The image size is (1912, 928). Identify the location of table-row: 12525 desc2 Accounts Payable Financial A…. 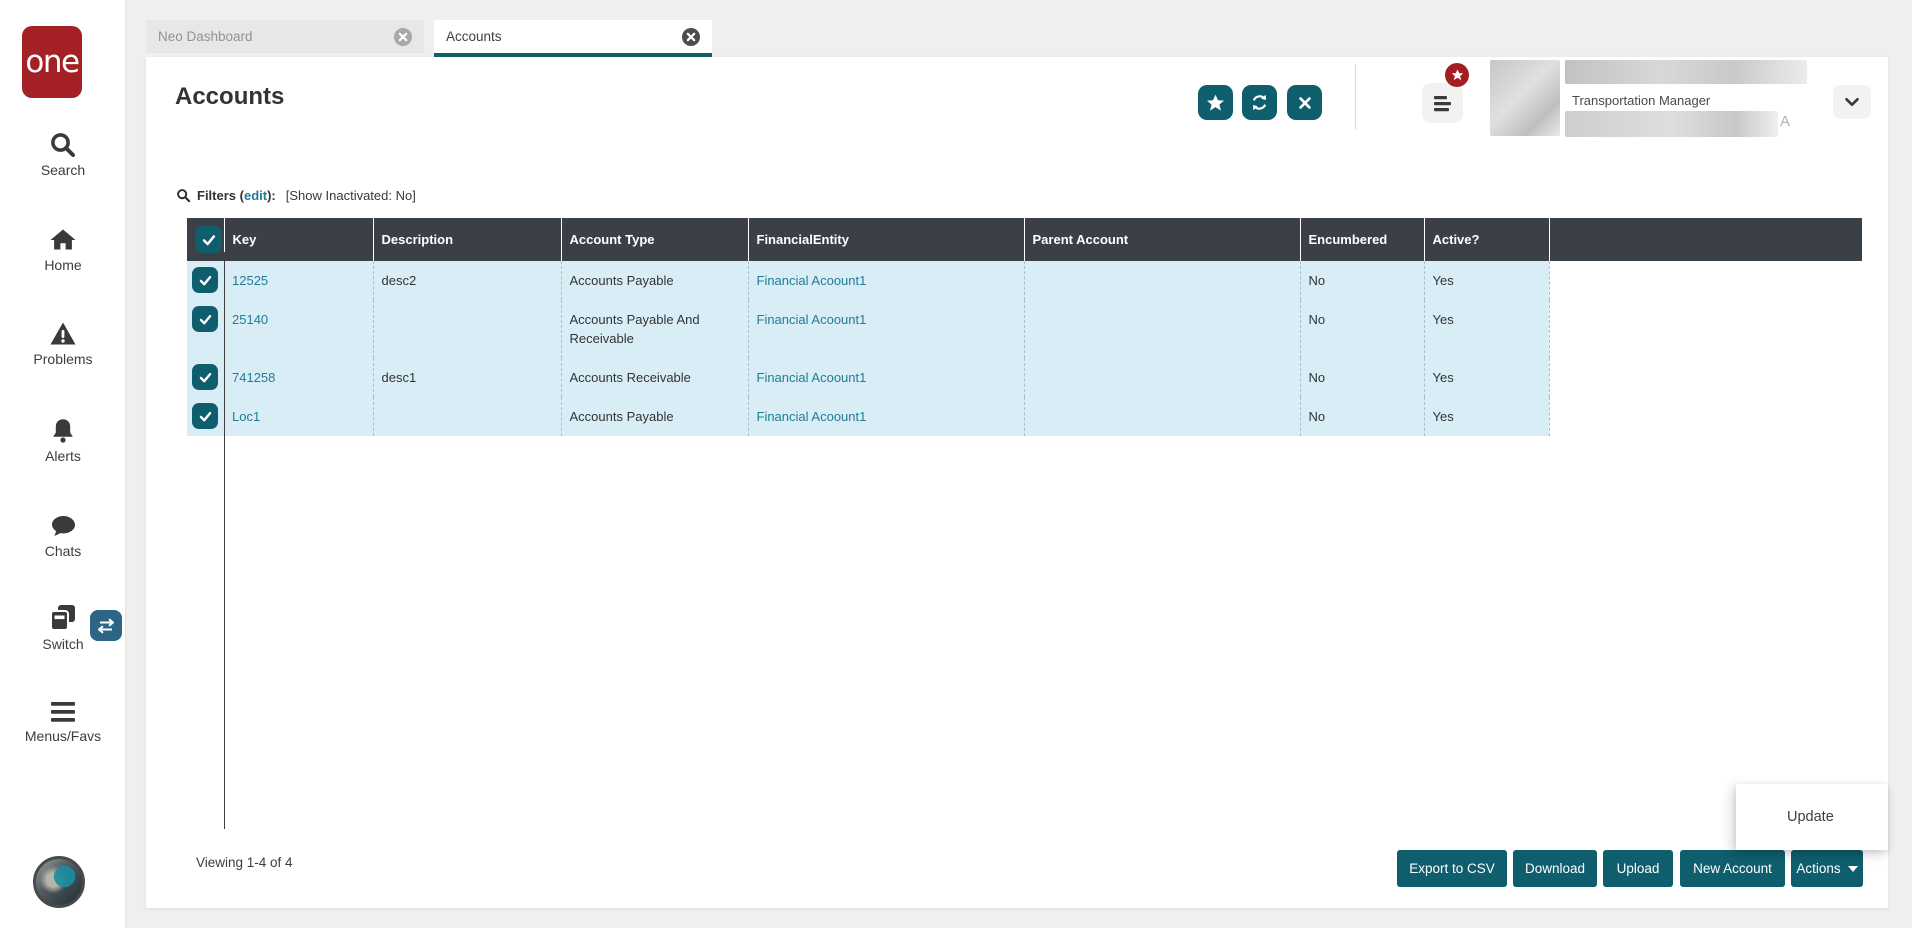
(1024, 280).